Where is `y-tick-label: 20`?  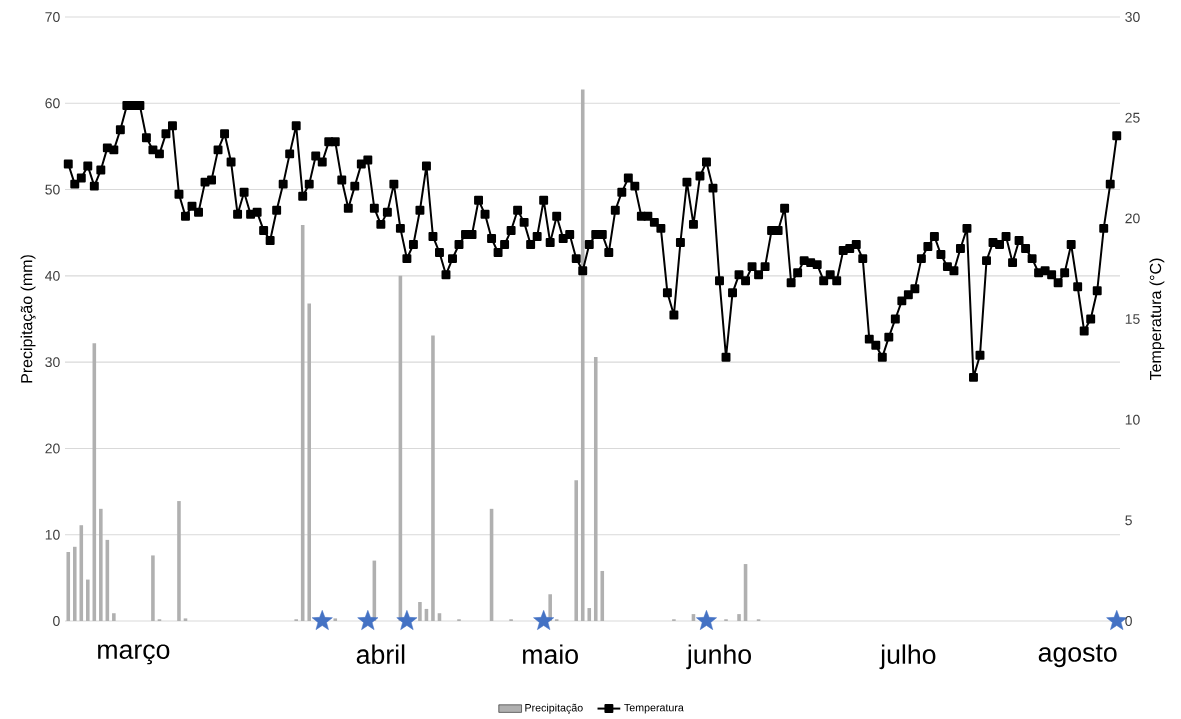 y-tick-label: 20 is located at coordinates (52, 448).